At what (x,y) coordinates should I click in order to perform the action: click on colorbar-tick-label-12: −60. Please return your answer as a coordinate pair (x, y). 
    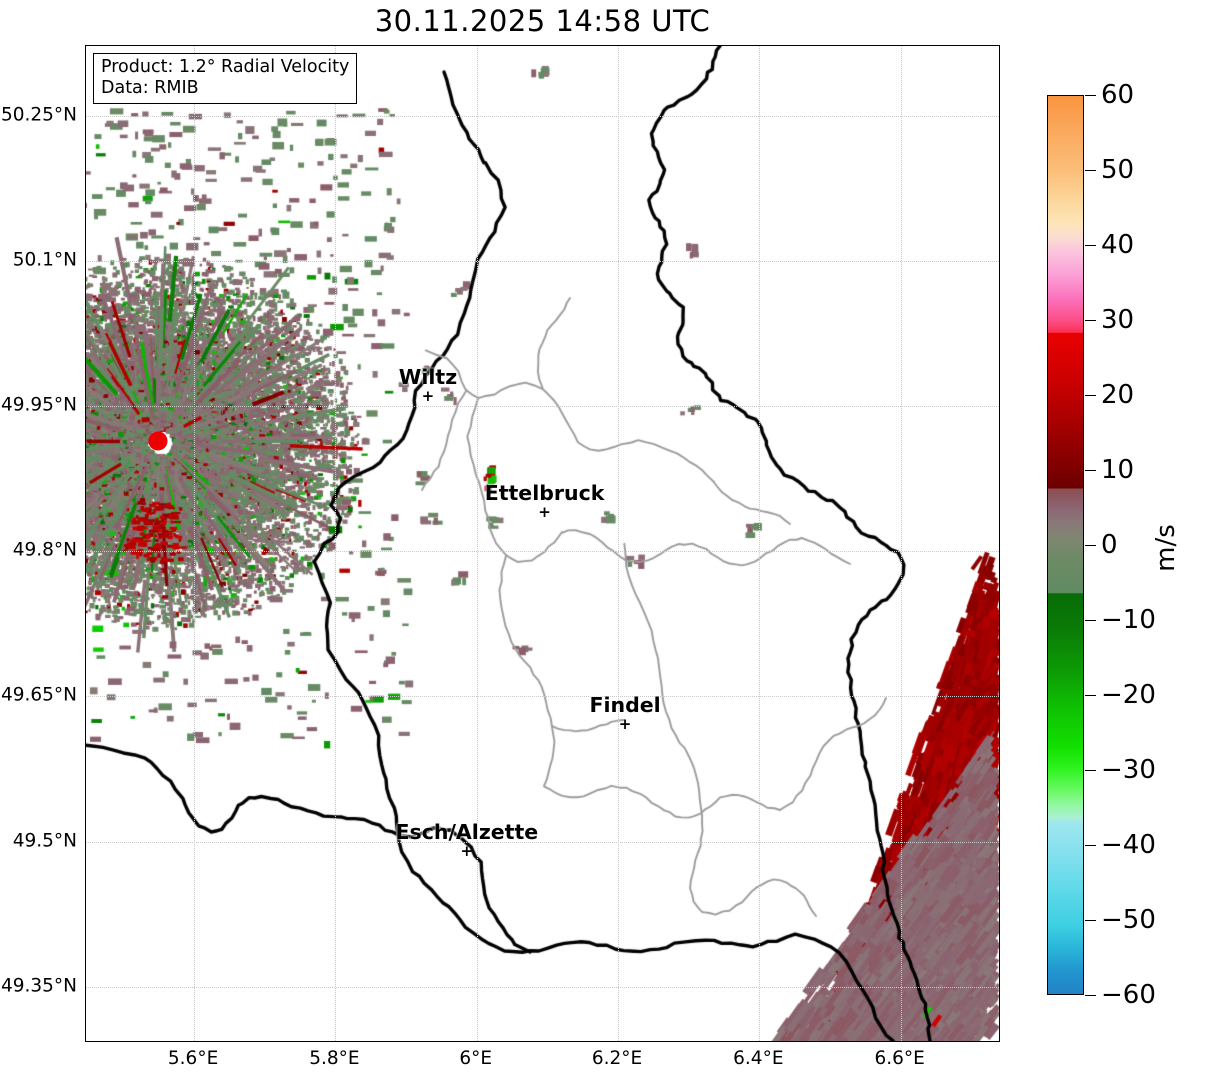
    Looking at the image, I should click on (1128, 995).